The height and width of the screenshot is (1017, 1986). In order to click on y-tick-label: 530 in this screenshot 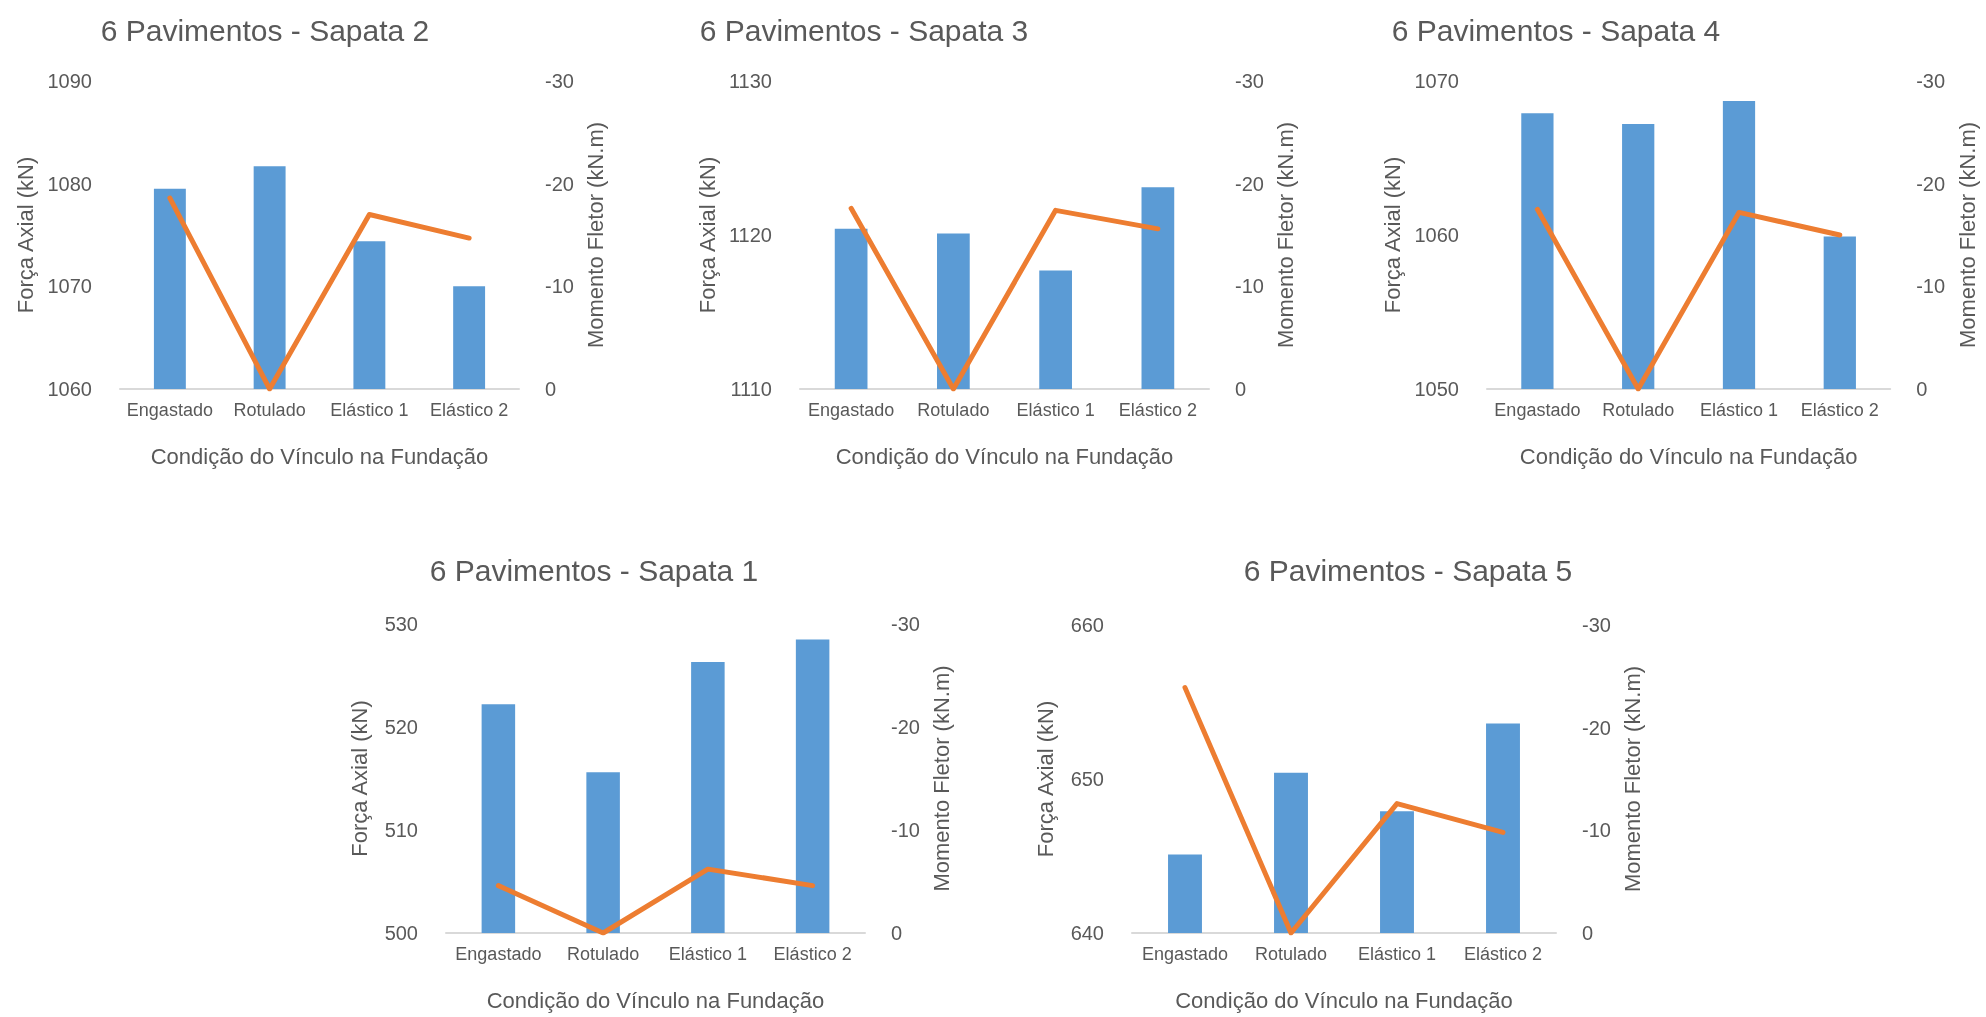, I will do `click(401, 624)`.